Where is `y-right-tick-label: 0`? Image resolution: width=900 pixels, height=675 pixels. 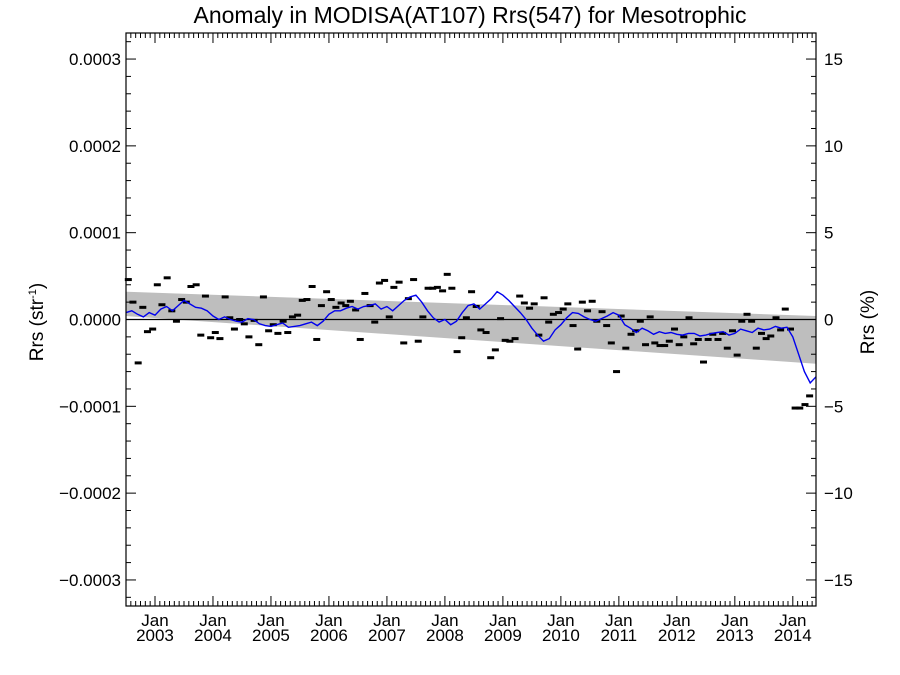
y-right-tick-label: 0 is located at coordinates (828, 320).